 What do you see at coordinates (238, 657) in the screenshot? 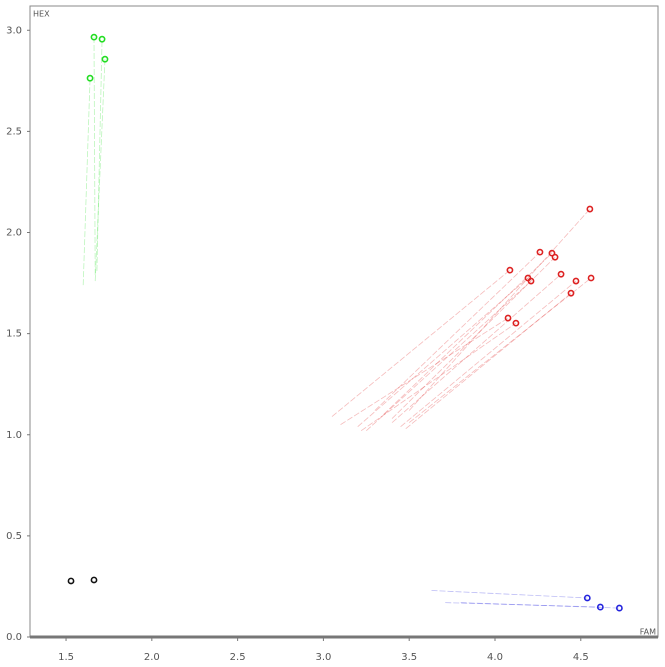
I see `x-tick-label: 2.5` at bounding box center [238, 657].